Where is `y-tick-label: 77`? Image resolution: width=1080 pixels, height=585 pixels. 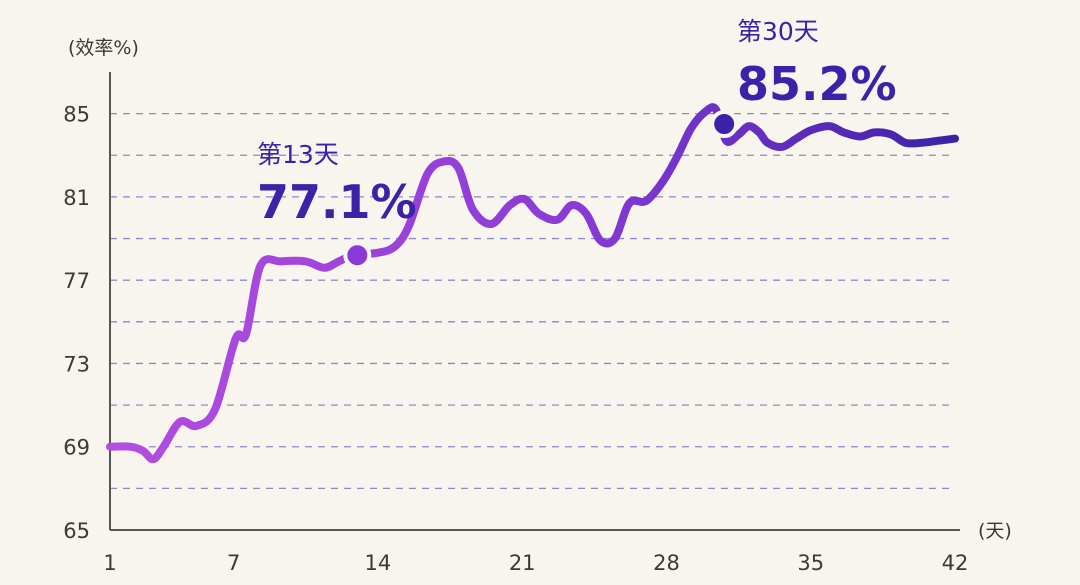 y-tick-label: 77 is located at coordinates (76, 281).